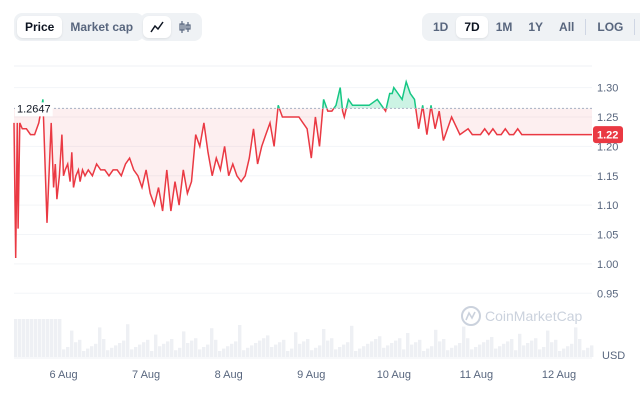 The image size is (640, 417). I want to click on x-tick-label: 8 Aug, so click(229, 375).